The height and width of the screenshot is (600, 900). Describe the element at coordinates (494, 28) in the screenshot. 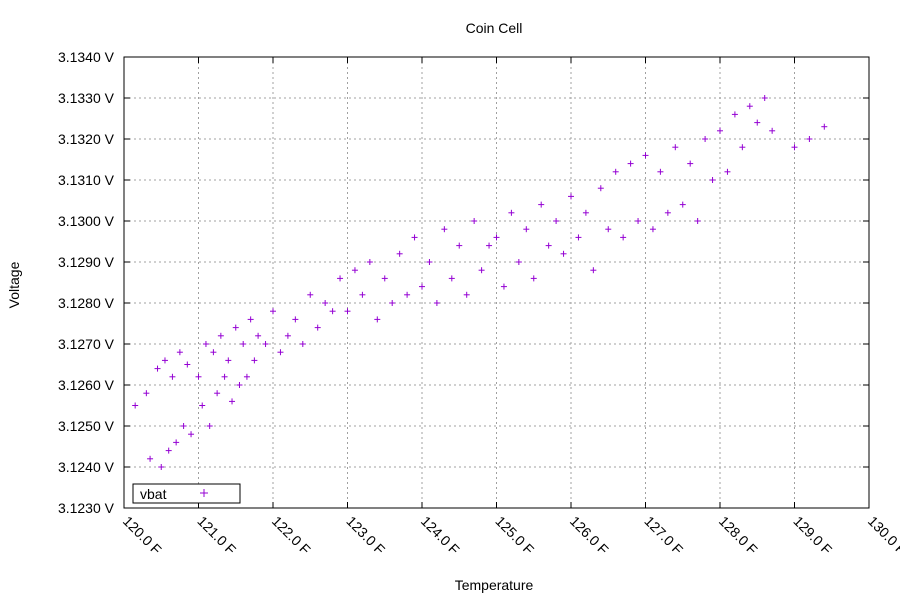

I see `chart-title: Coin Cell` at that location.